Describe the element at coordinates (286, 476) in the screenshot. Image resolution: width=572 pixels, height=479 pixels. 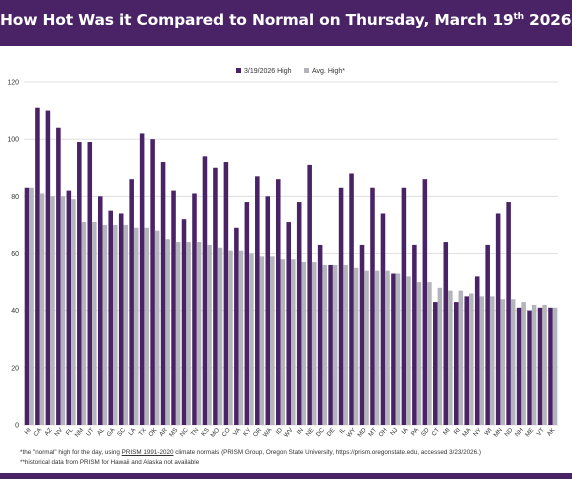
I see `bottom-bar` at that location.